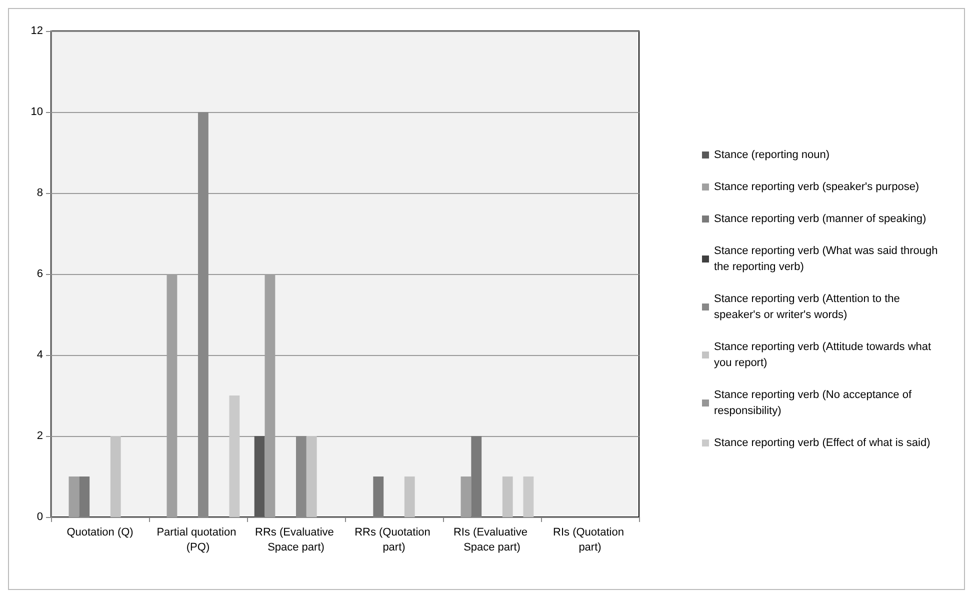 The image size is (975, 600). Describe the element at coordinates (814, 403) in the screenshot. I see `legend-label: Stance reporting verb (No acceptance of responsibility)` at that location.